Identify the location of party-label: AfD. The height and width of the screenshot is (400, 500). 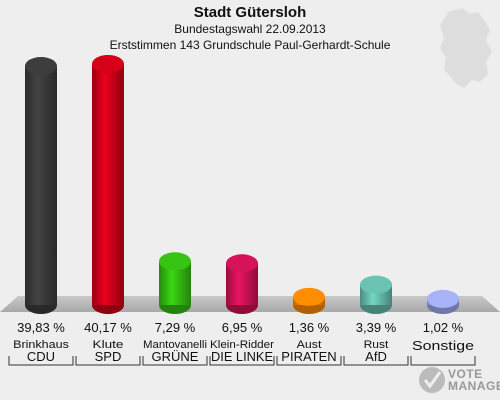
(376, 356).